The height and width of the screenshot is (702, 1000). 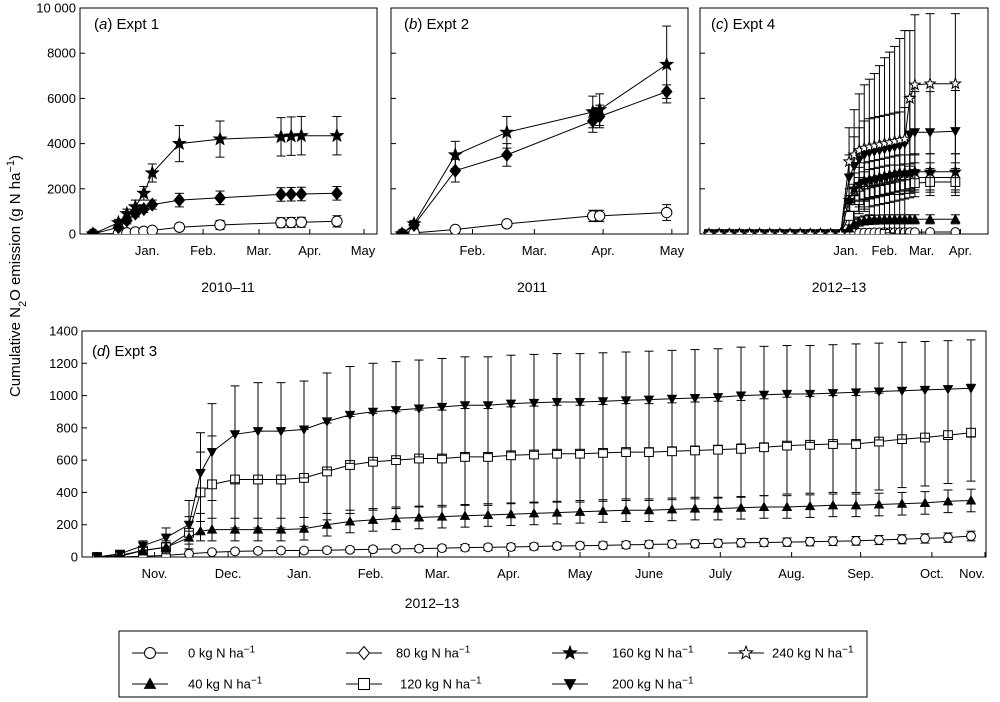 What do you see at coordinates (136, 351) in the screenshot?
I see `panel-d-title-text: Expt 3` at bounding box center [136, 351].